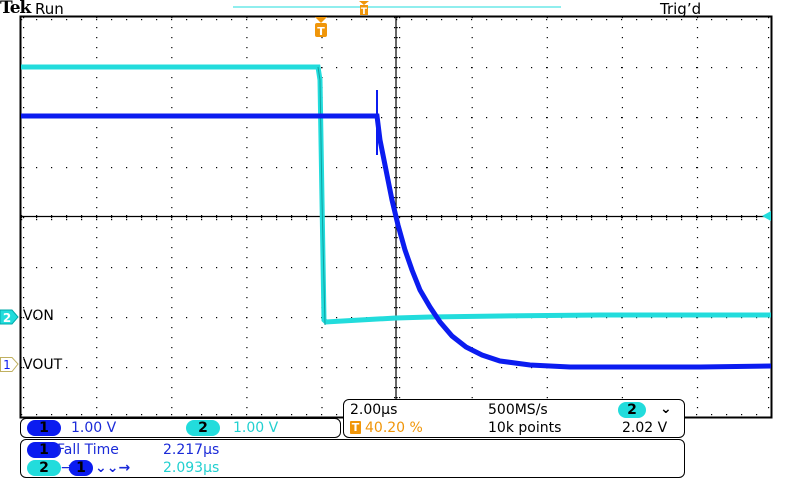  I want to click on trigger-position-icon: T, so click(321, 27).